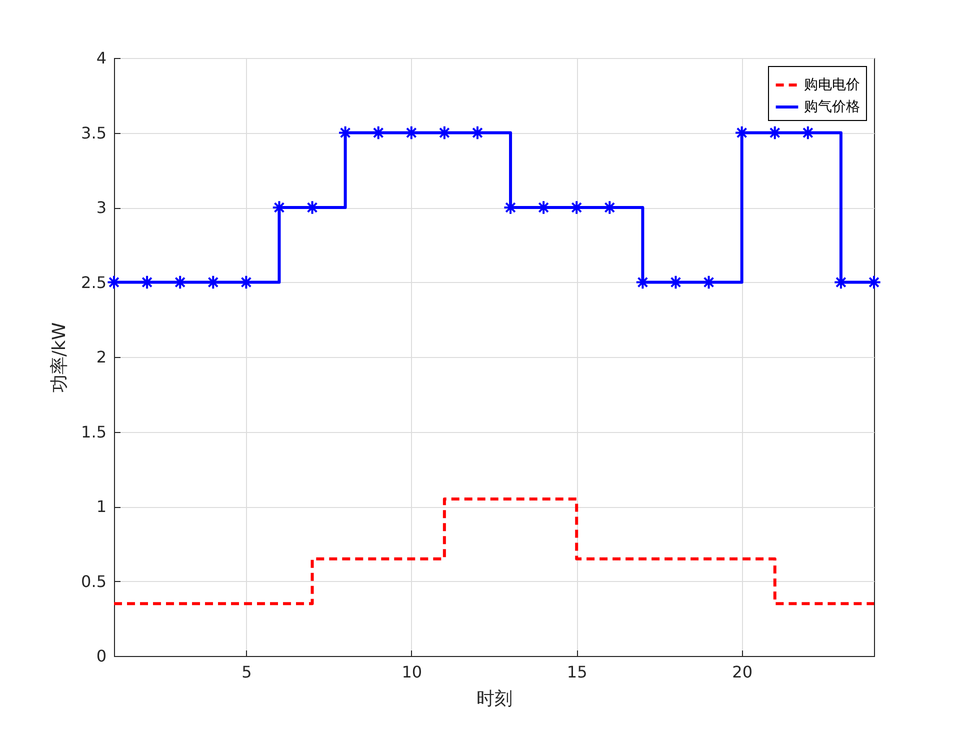 The image size is (980, 735). What do you see at coordinates (101, 506) in the screenshot?
I see `y-tick-label: 1` at bounding box center [101, 506].